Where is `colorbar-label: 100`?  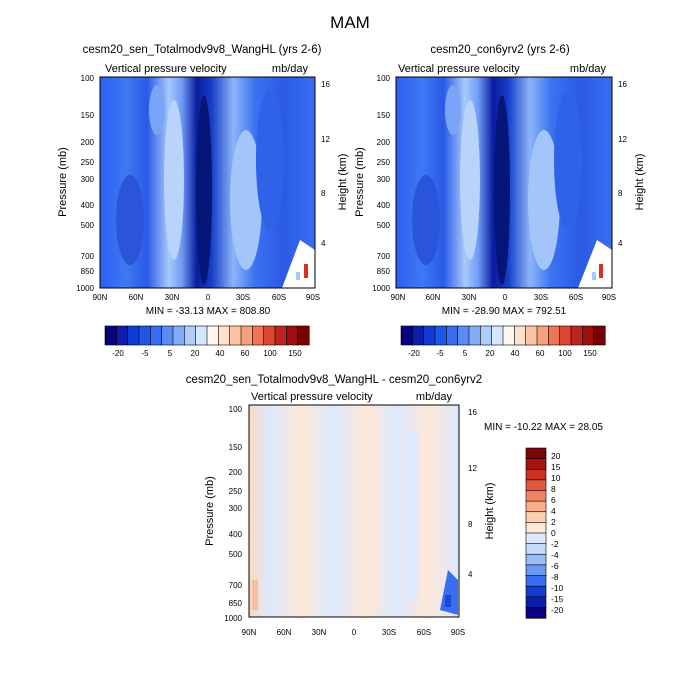 colorbar-label: 100 is located at coordinates (270, 353).